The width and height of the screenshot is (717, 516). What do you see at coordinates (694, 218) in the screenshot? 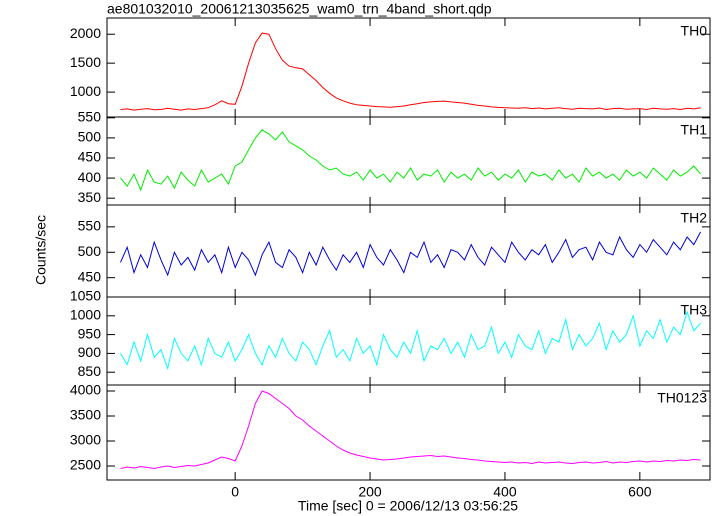
I see `panel-label: TH2` at bounding box center [694, 218].